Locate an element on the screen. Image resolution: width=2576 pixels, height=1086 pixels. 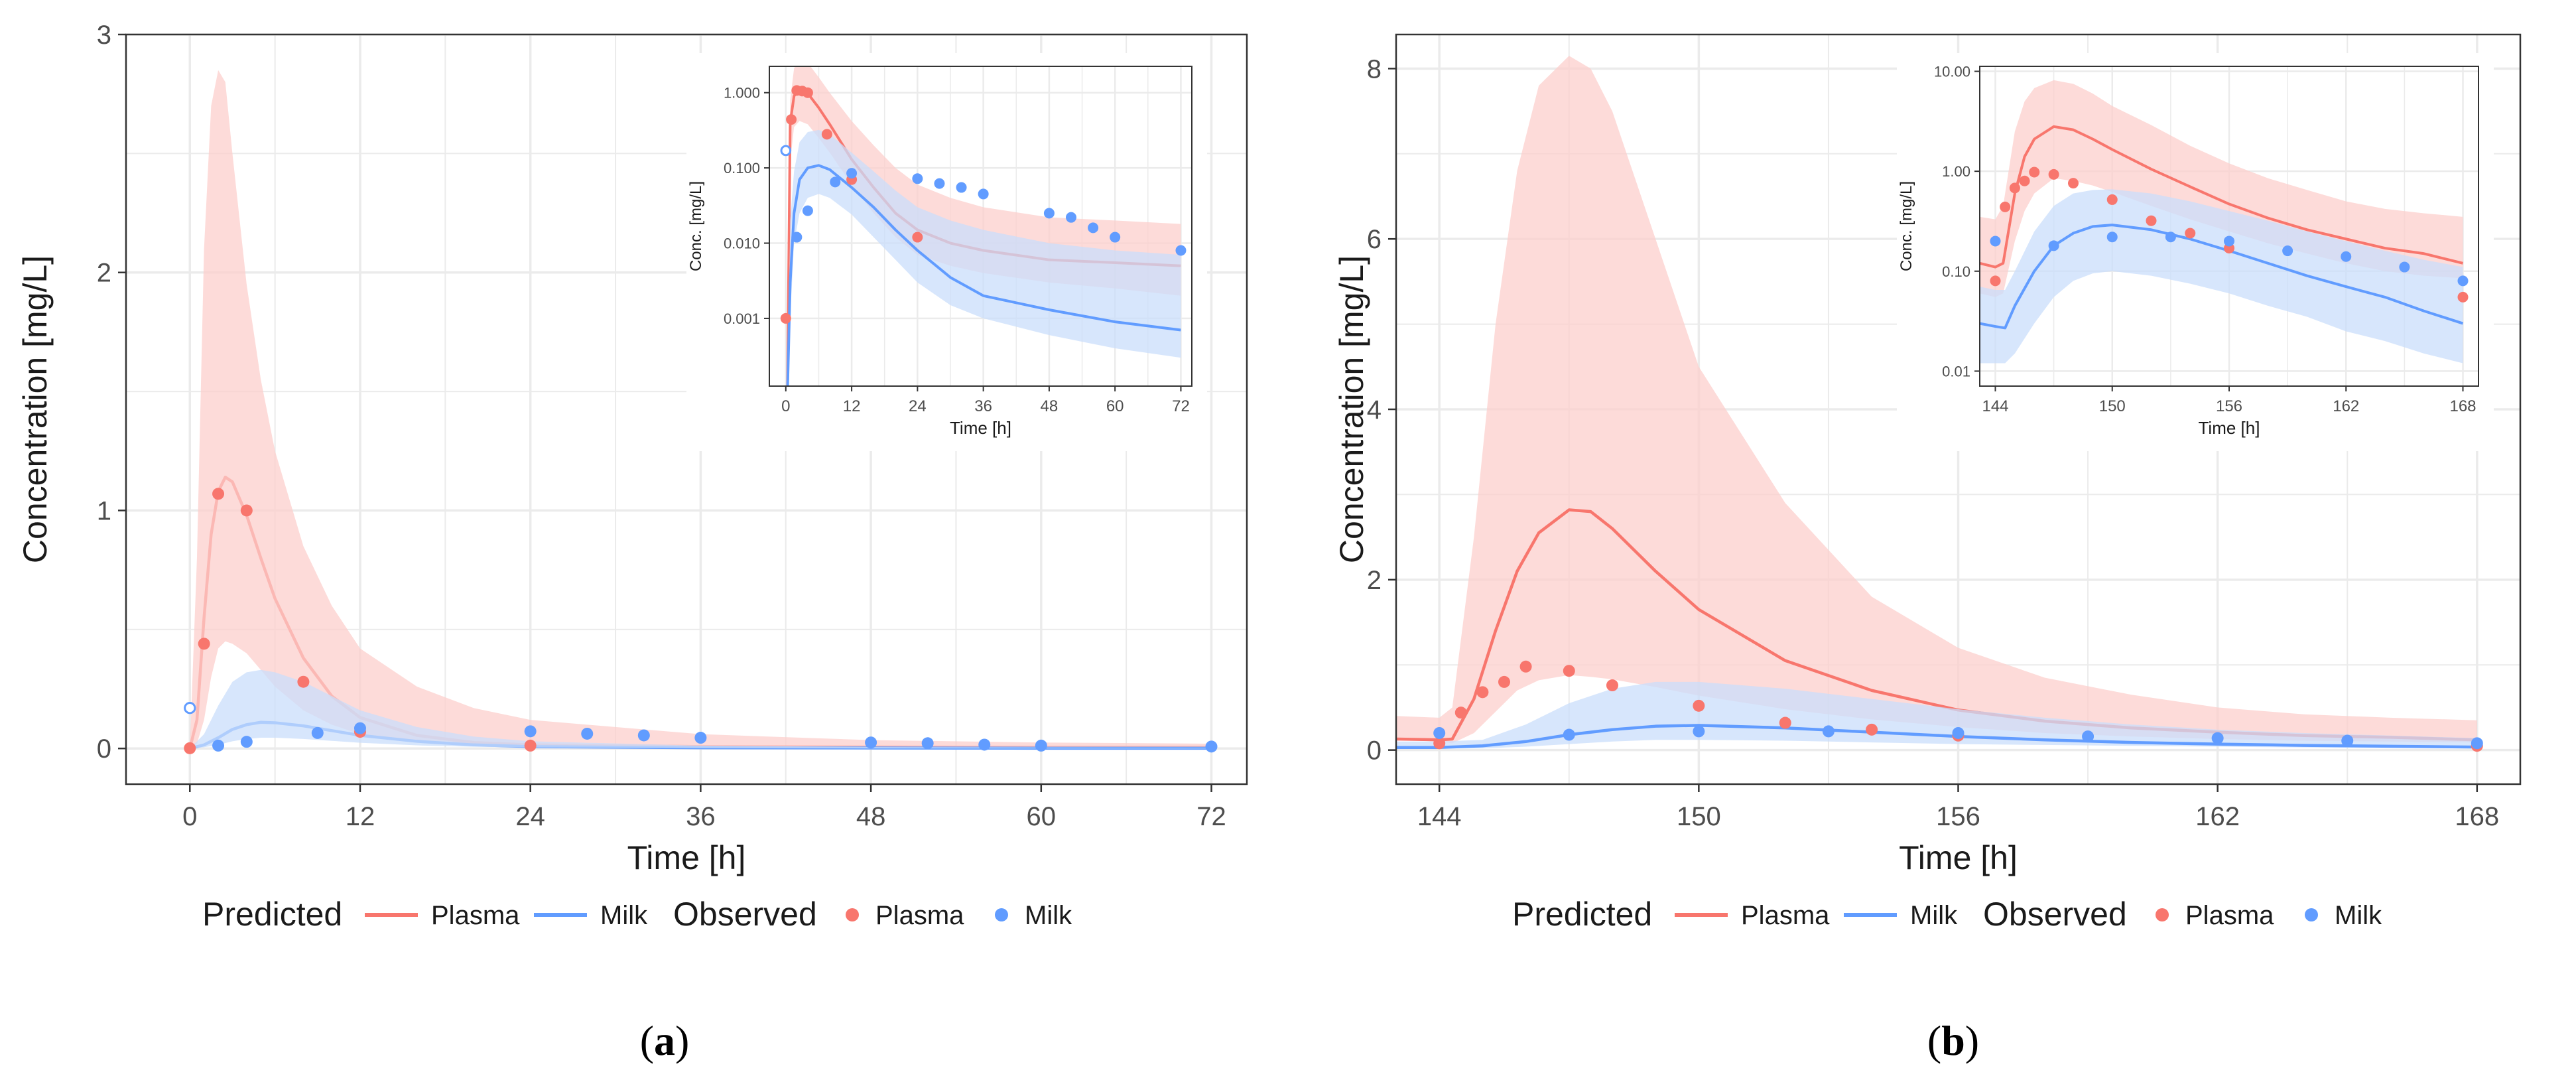
x-tick-label: 144 is located at coordinates (1439, 816).